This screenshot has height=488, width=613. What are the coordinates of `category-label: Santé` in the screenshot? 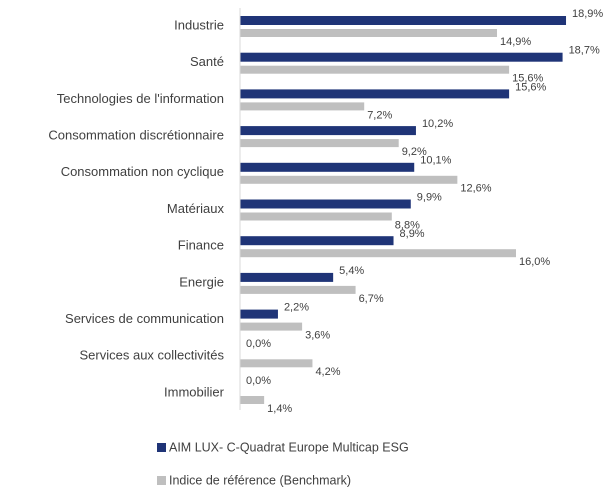 It's located at (207, 61).